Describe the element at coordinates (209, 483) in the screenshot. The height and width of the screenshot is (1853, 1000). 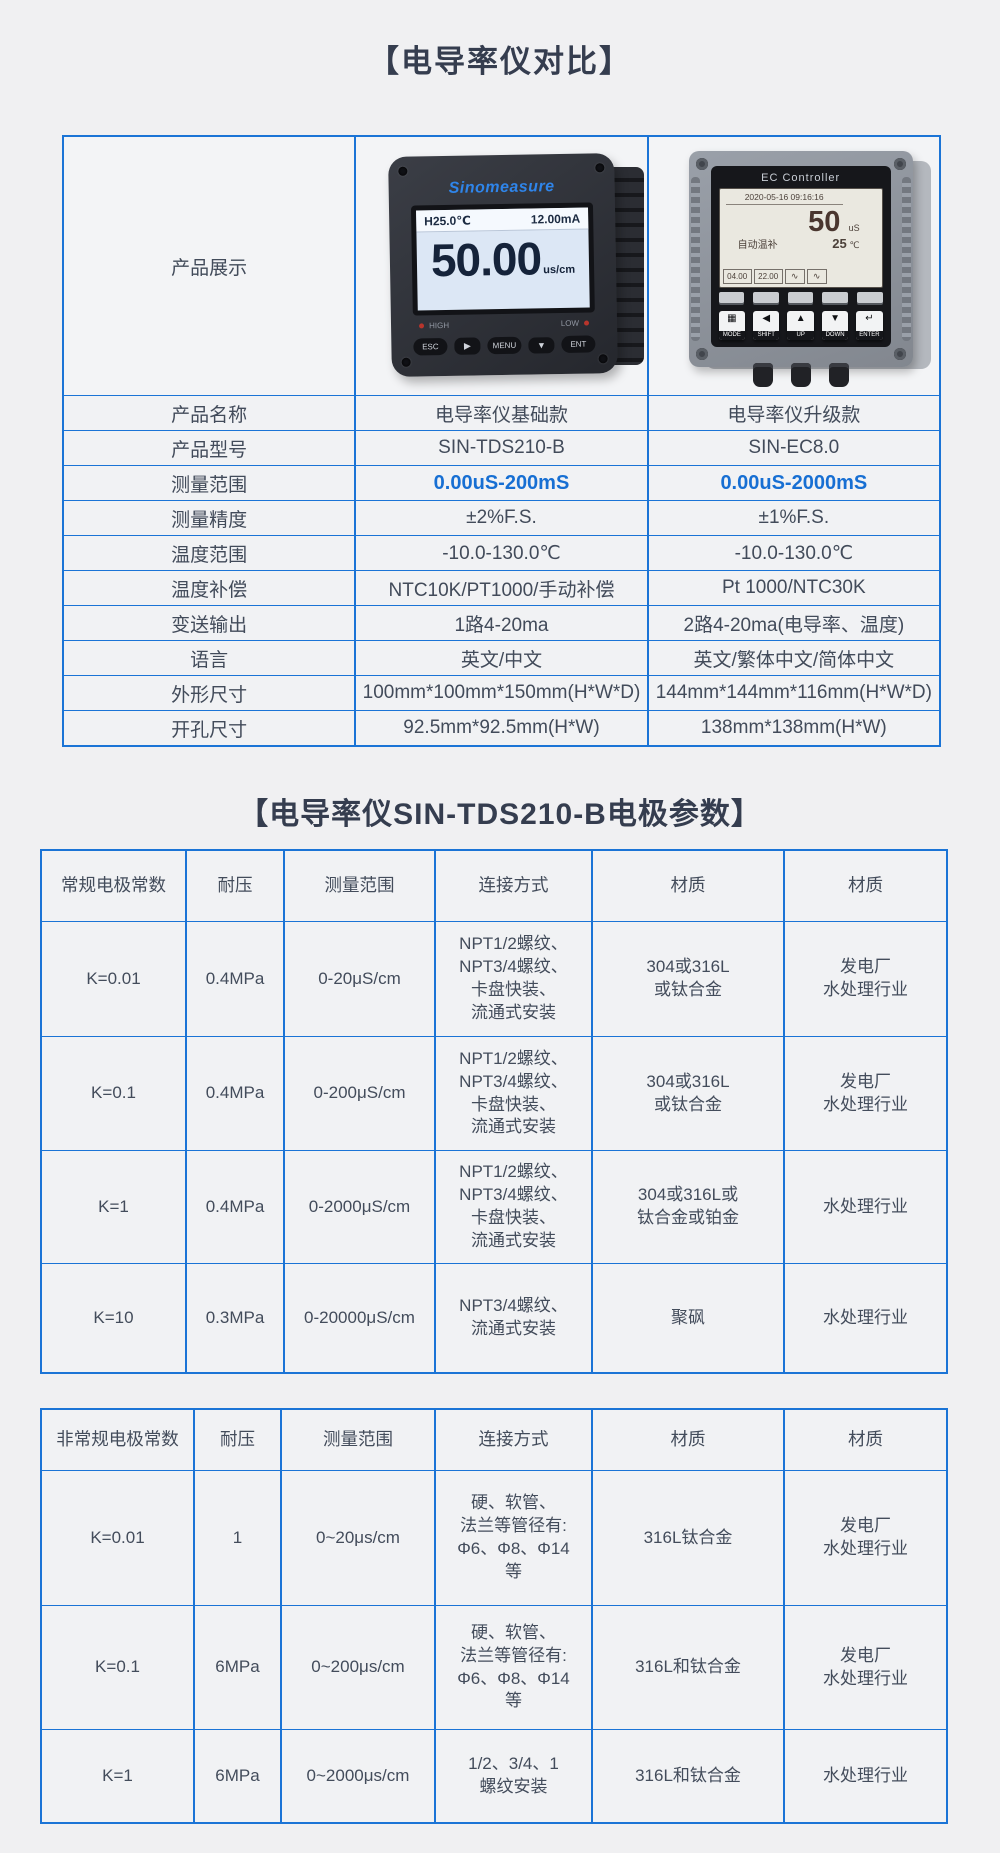
I see `row-label: 测量范围` at that location.